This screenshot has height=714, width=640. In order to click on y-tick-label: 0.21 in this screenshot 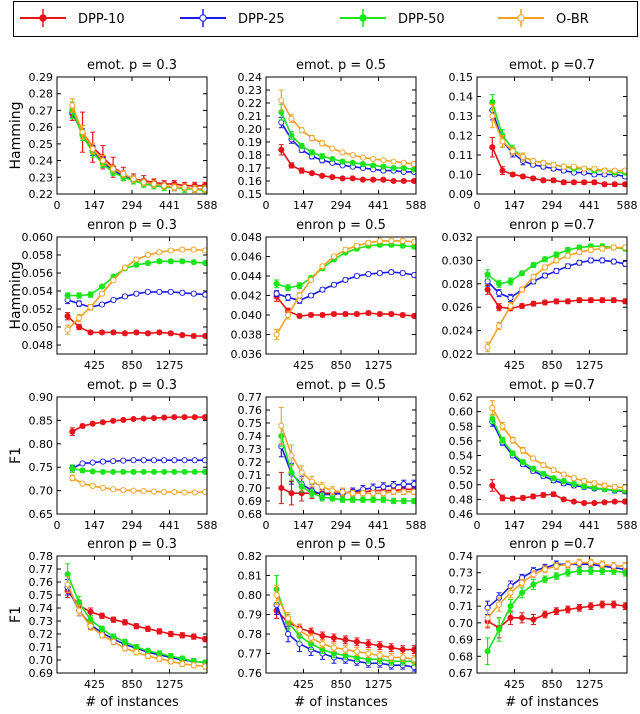, I will do `click(250, 116)`.